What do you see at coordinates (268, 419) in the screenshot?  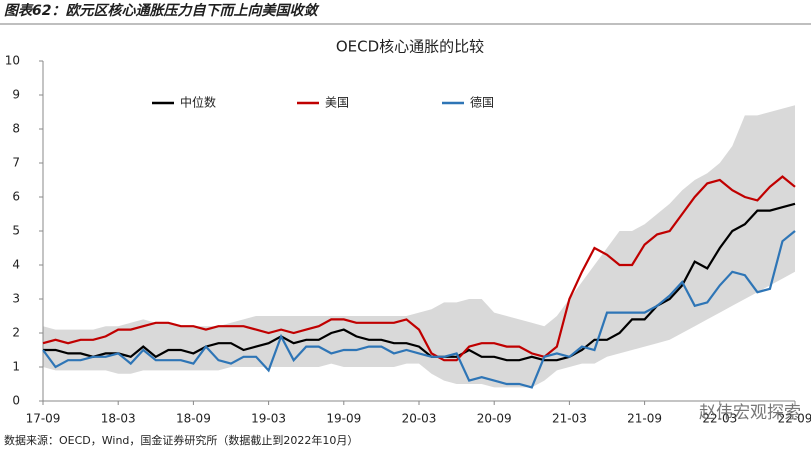 I see `x-tick-label: 19-03` at bounding box center [268, 419].